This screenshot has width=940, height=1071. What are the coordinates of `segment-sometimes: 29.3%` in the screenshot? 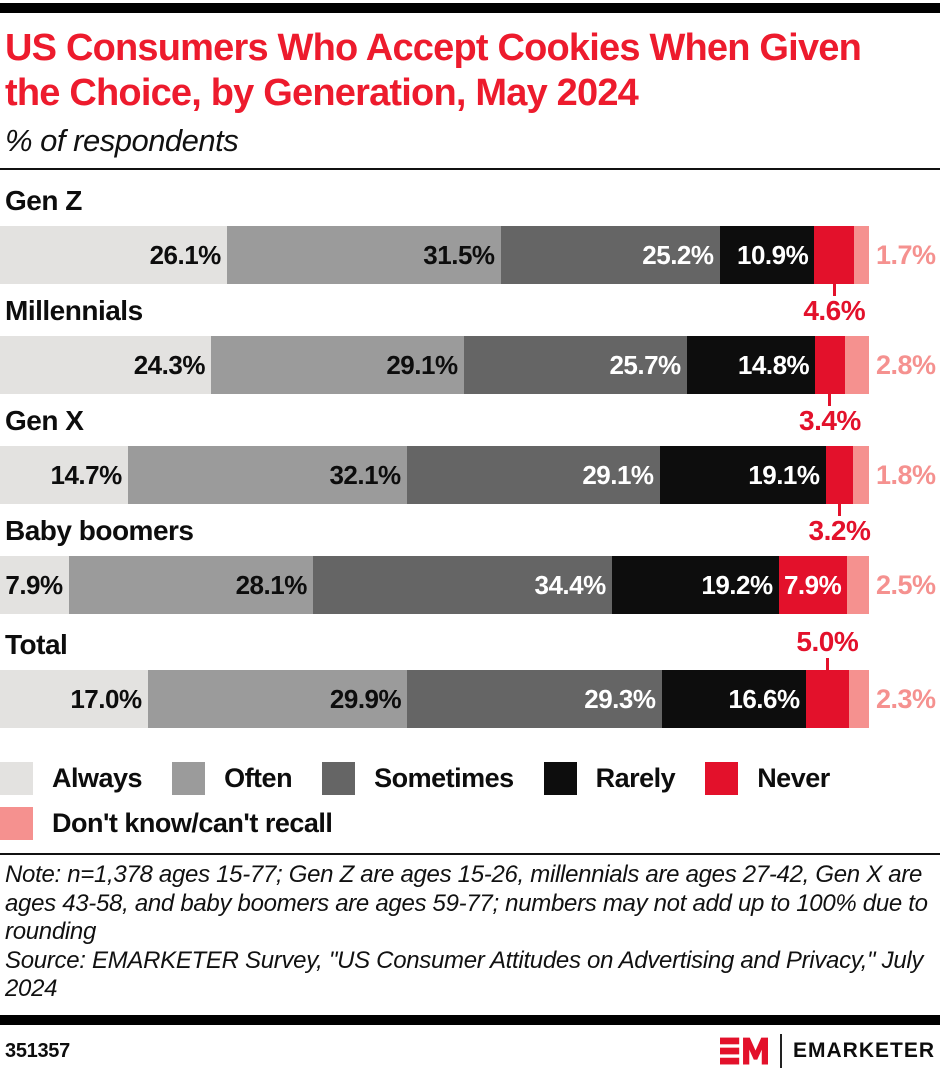 It's located at (534, 699).